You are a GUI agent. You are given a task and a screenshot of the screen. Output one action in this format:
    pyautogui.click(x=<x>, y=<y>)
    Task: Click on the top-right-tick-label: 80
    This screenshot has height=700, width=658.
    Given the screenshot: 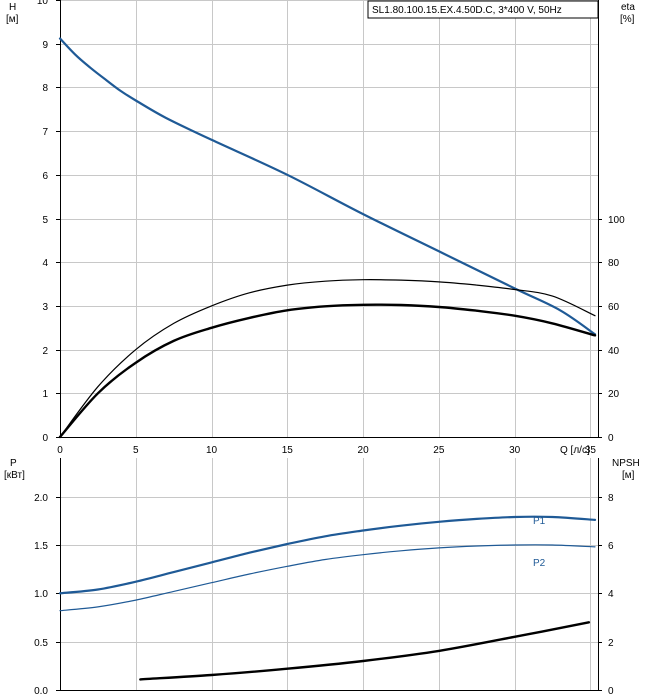 What is the action you would take?
    pyautogui.click(x=614, y=263)
    